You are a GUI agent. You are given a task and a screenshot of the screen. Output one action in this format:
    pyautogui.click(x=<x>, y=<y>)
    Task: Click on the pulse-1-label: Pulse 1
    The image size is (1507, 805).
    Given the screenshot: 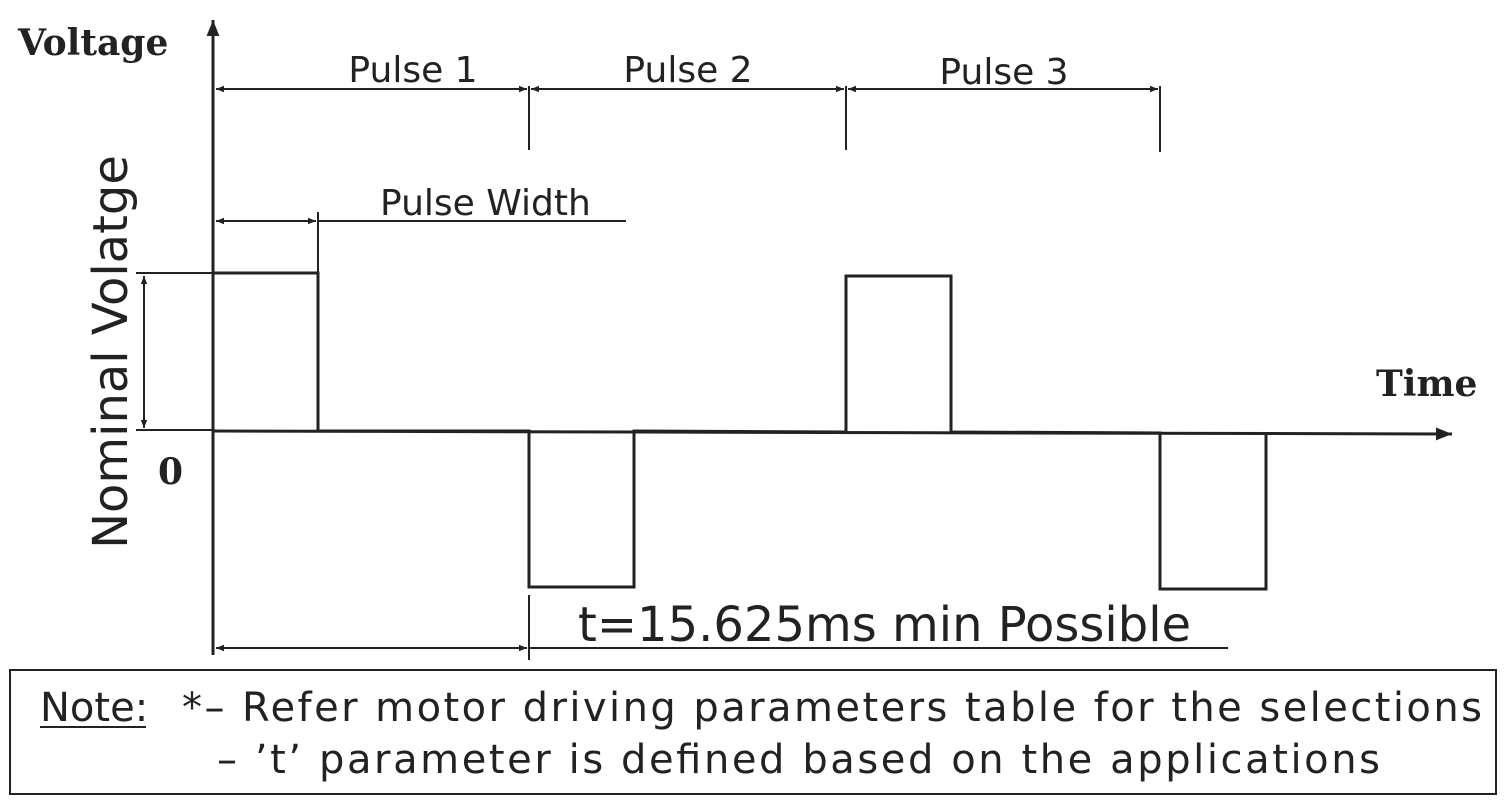 What is the action you would take?
    pyautogui.click(x=412, y=70)
    